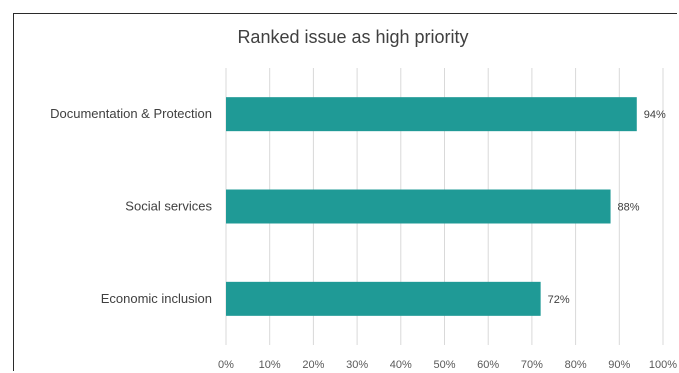 The width and height of the screenshot is (679, 373). Describe the element at coordinates (131, 113) in the screenshot. I see `category-label: Documentation & Protection` at that location.